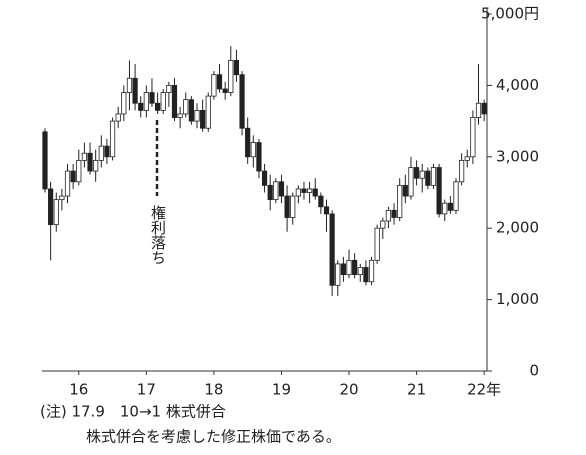 The width and height of the screenshot is (586, 455). What do you see at coordinates (517, 299) in the screenshot?
I see `y-tick-label: 1,000` at bounding box center [517, 299].